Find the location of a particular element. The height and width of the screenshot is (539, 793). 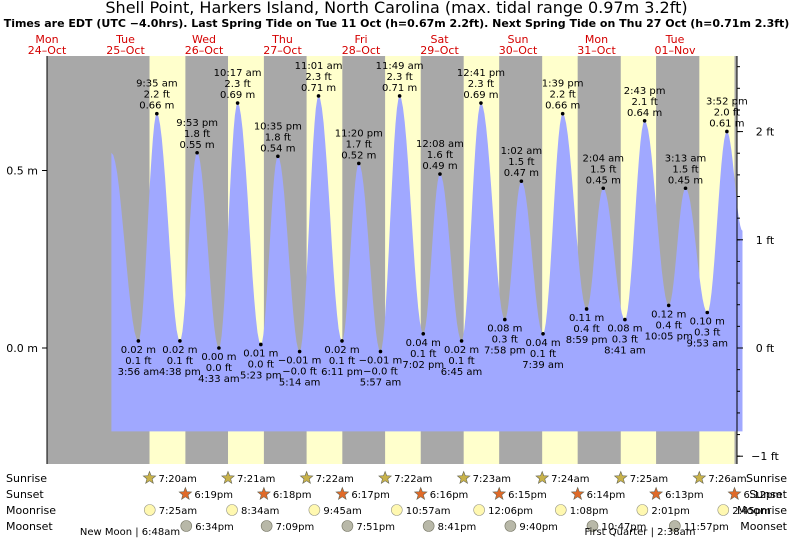

high-tide-metres: 0.69 m is located at coordinates (237, 95).